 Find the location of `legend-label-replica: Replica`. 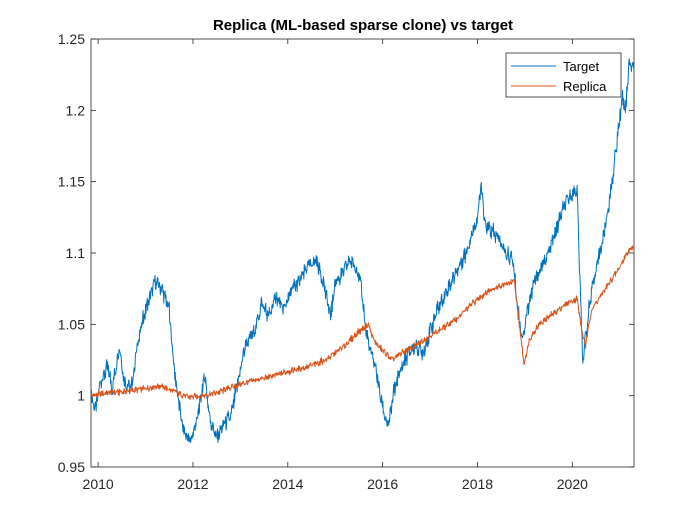

legend-label-replica: Replica is located at coordinates (585, 86).